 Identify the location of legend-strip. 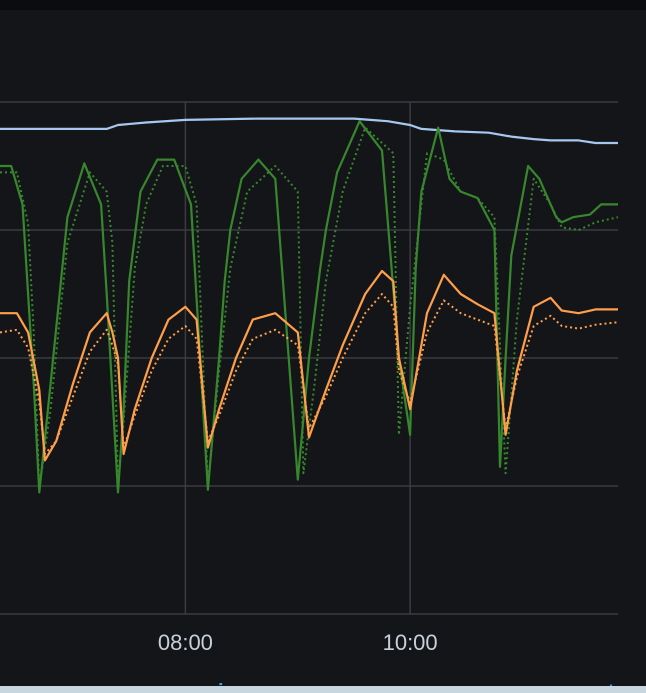
(323, 689).